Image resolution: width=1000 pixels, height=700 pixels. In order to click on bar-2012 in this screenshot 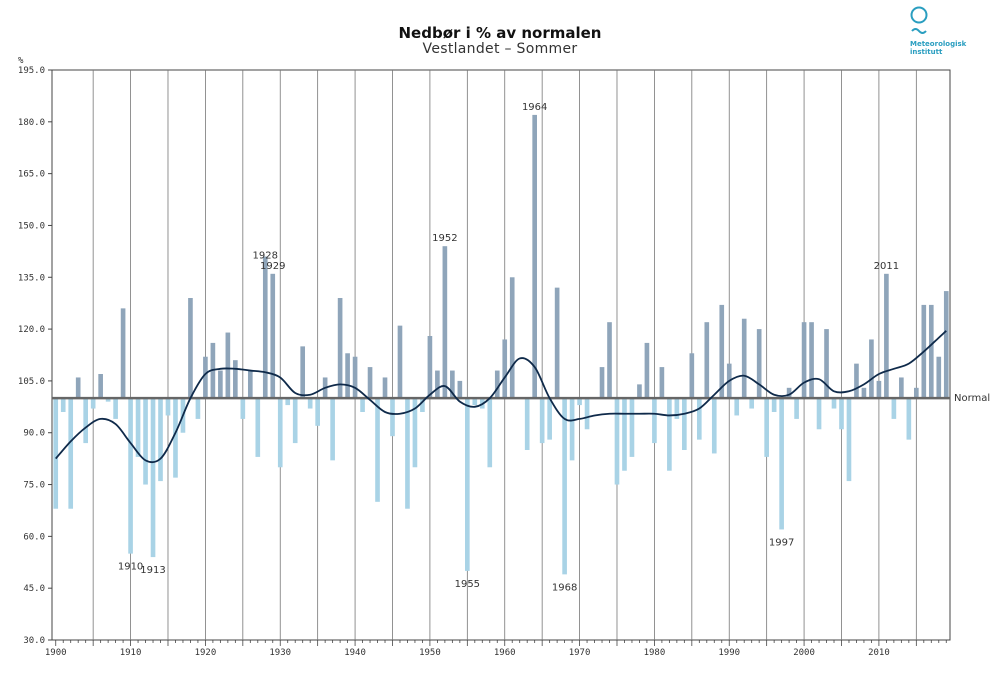, I will do `click(894, 408)`.